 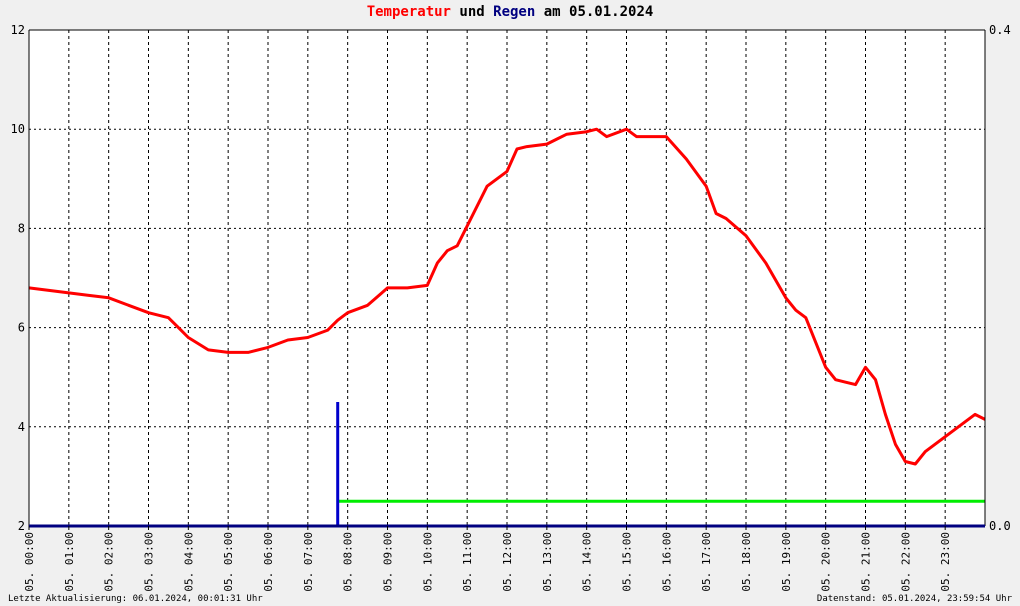 What do you see at coordinates (427, 562) in the screenshot?
I see `x-tick-label: 05. 10:00` at bounding box center [427, 562].